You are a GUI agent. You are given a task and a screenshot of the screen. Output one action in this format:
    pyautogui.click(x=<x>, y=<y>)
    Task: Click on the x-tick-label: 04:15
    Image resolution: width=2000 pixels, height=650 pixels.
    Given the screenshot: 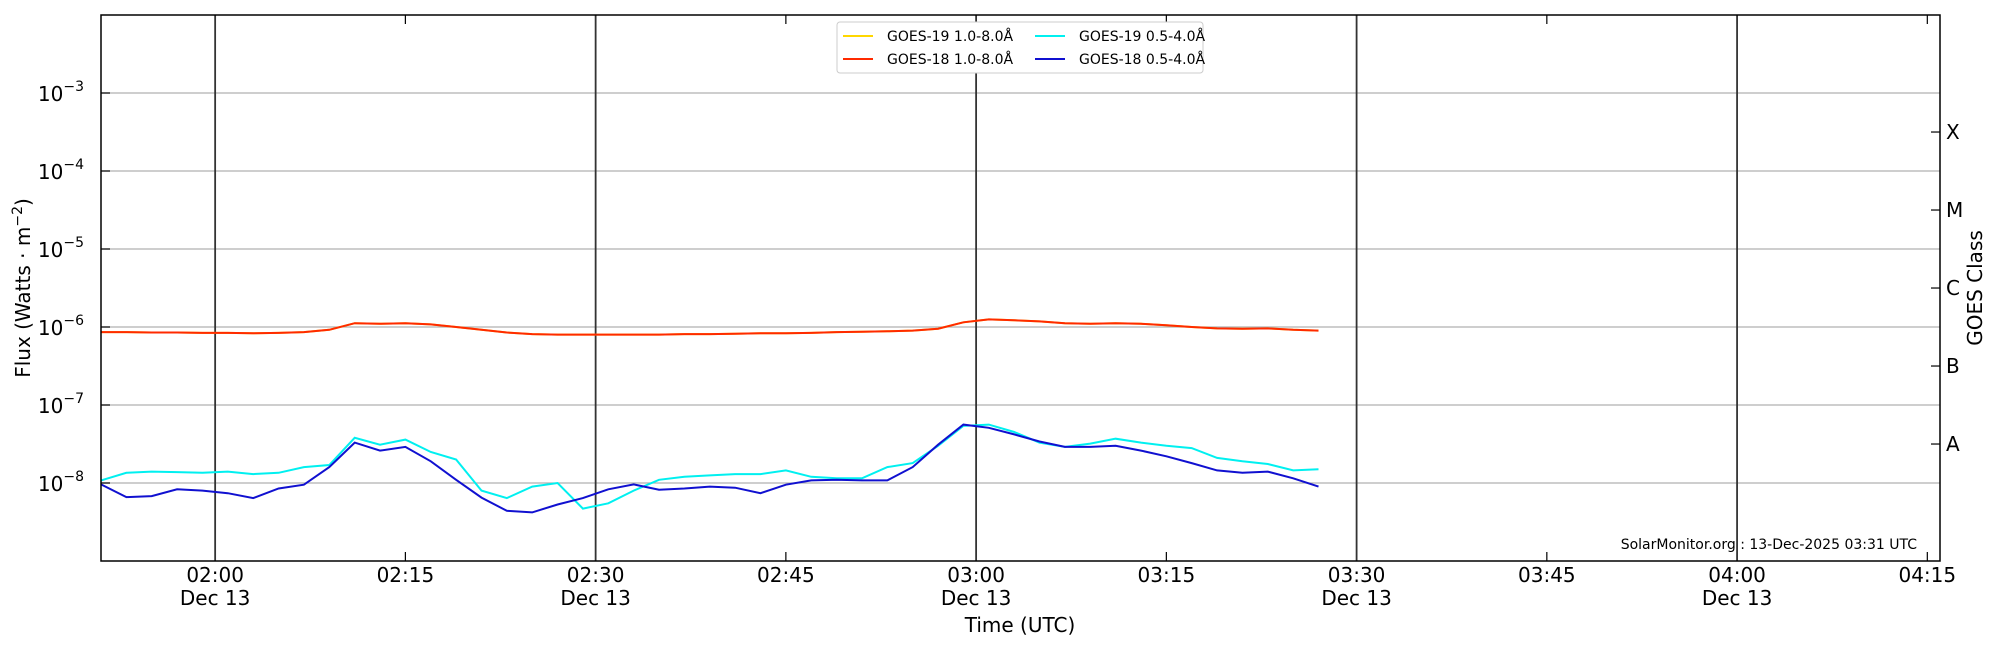 What is the action you would take?
    pyautogui.click(x=1927, y=575)
    